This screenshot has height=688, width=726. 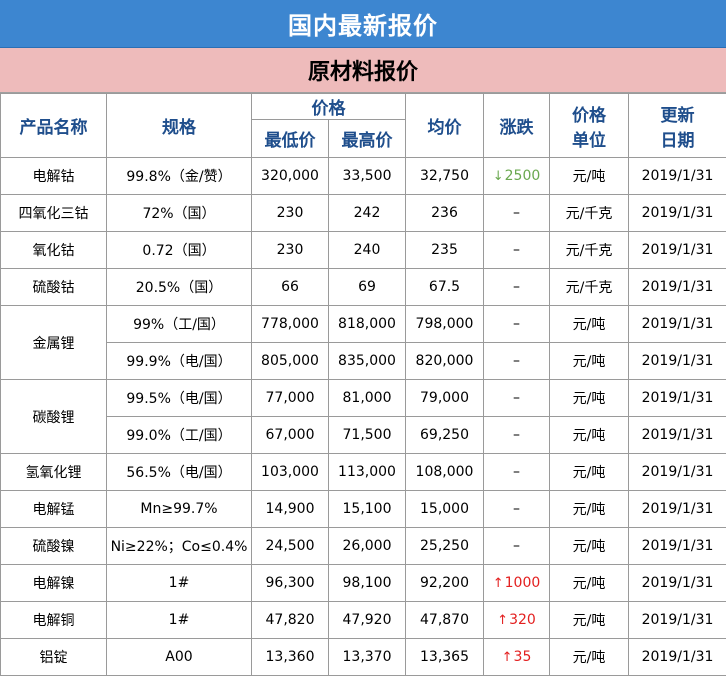 What do you see at coordinates (444, 472) in the screenshot?
I see `avg-price-cell: 108,000` at bounding box center [444, 472].